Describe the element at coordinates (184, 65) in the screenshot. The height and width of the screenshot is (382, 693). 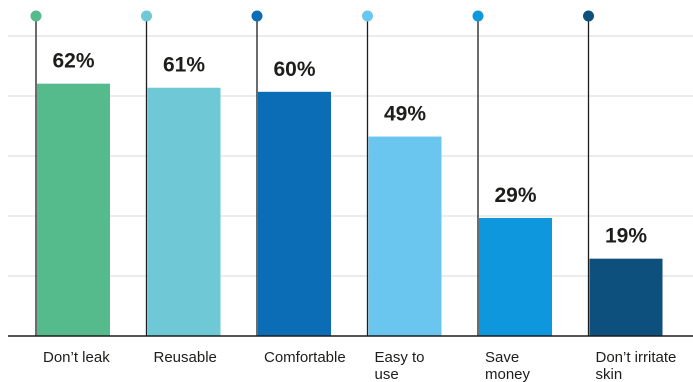
I see `value-label: 61%` at that location.